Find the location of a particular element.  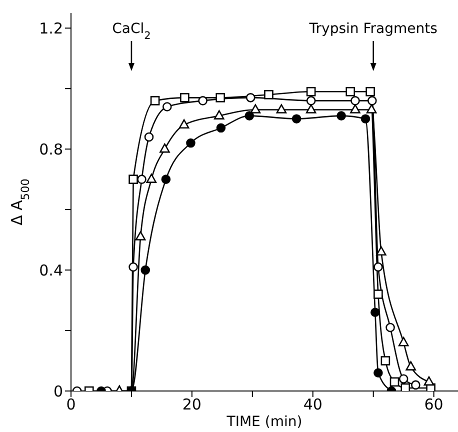

y-tick-label: 0.4 is located at coordinates (51, 270).